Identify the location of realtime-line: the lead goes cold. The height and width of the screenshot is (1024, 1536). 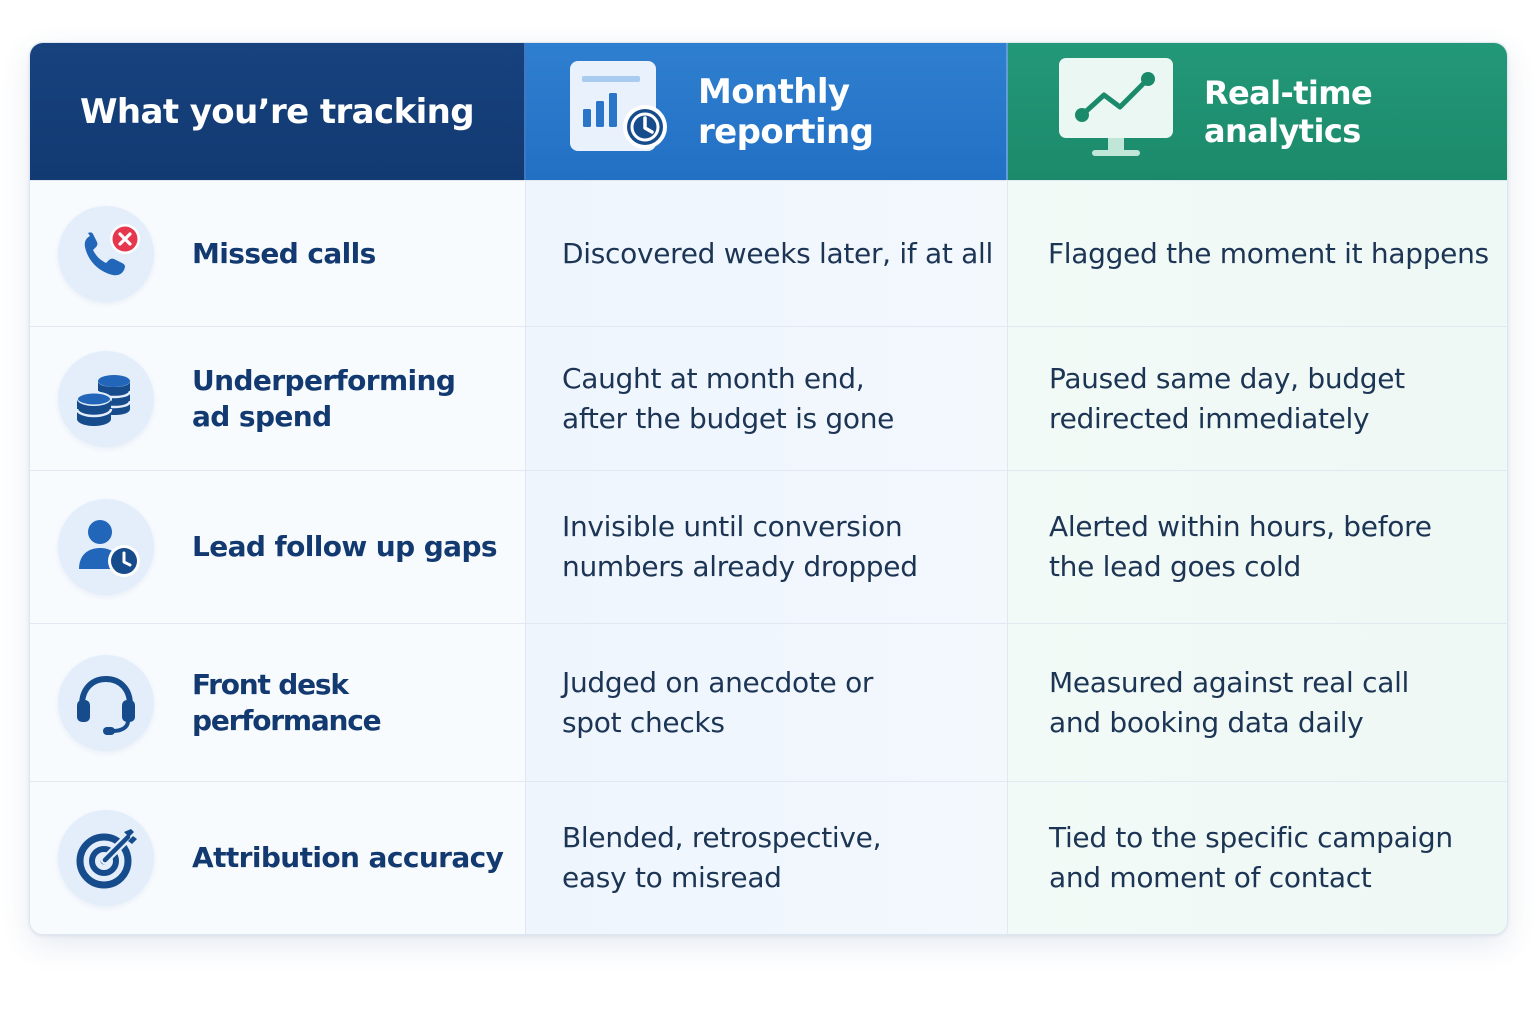
(1175, 566).